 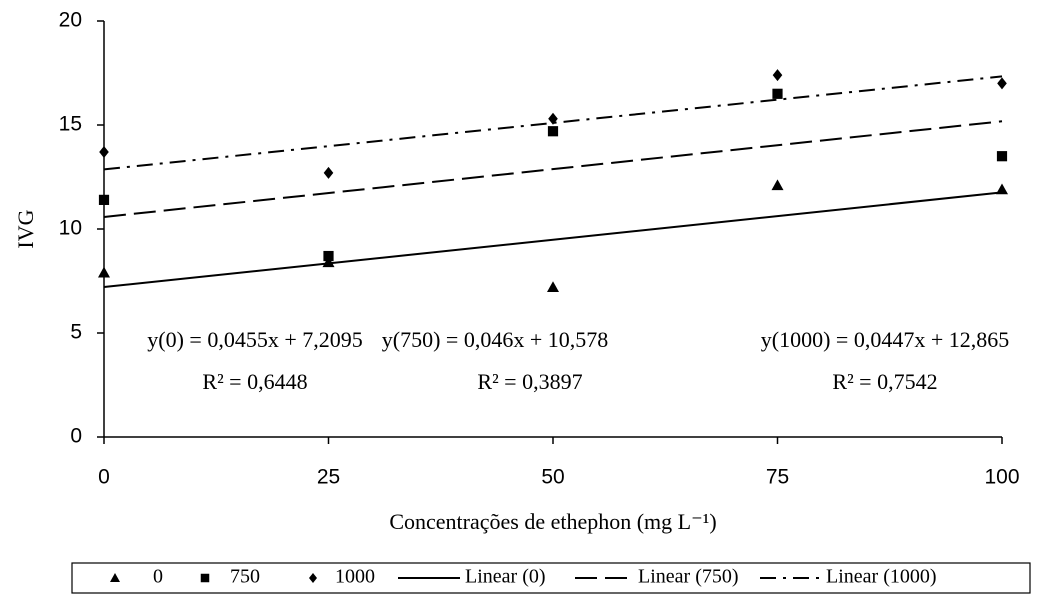 I want to click on legend-label: Linear (1000), so click(x=881, y=577).